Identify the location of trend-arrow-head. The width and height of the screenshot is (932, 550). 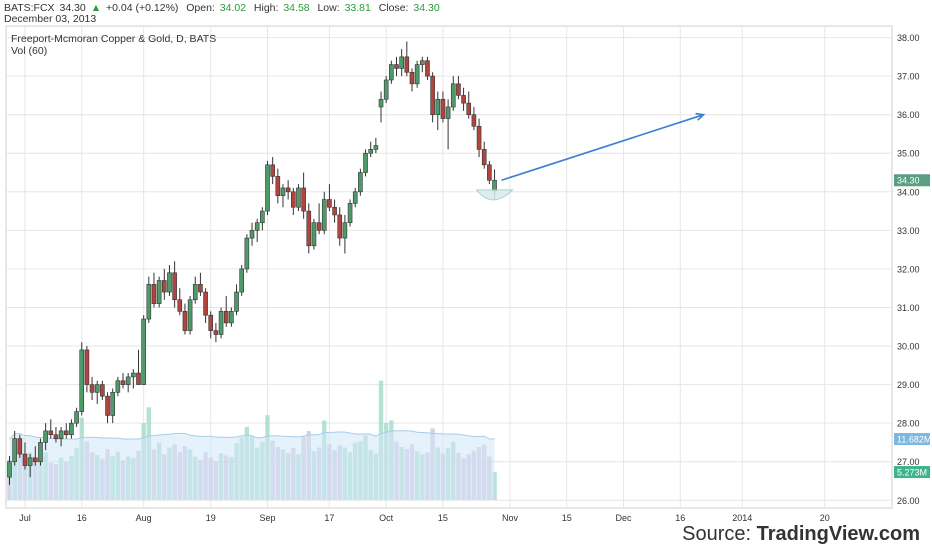
(700, 116).